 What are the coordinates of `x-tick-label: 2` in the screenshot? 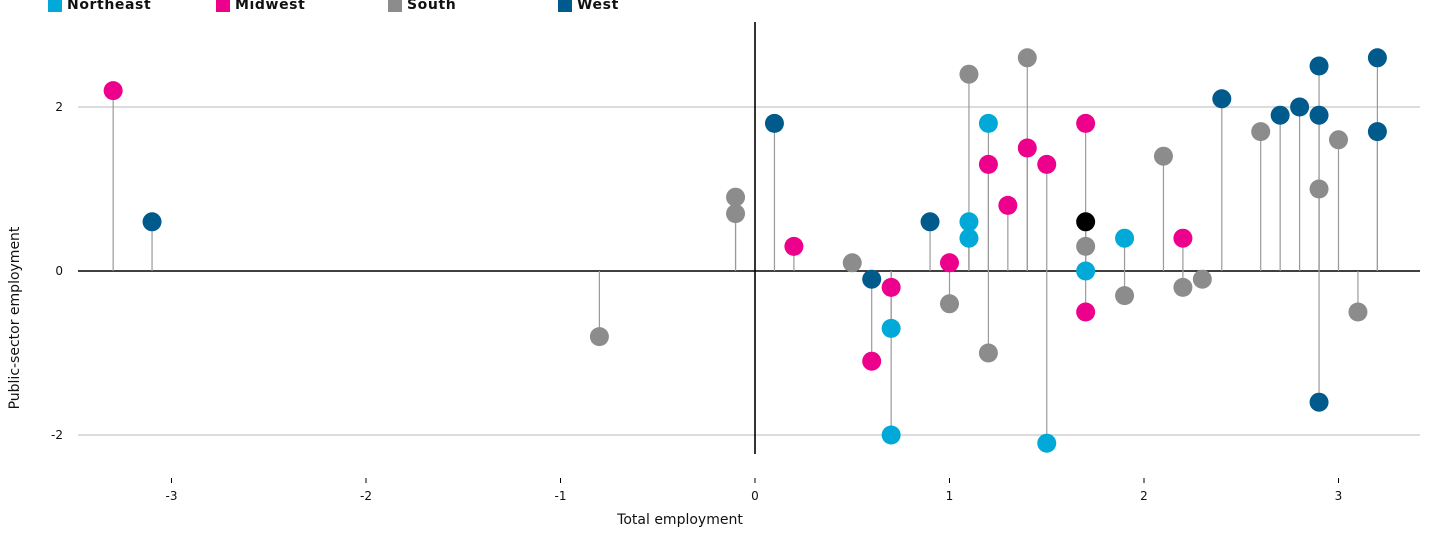 It's located at (1144, 496).